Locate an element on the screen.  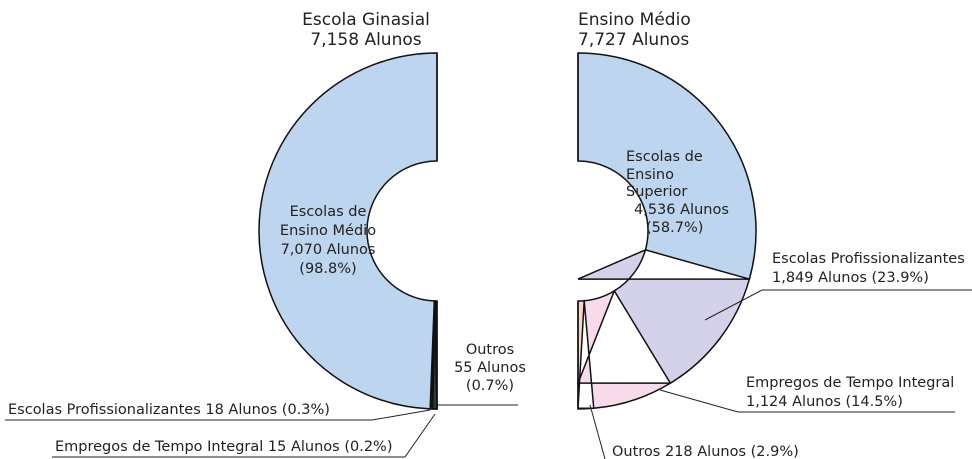
segment-label: (58.7%) is located at coordinates (674, 228).